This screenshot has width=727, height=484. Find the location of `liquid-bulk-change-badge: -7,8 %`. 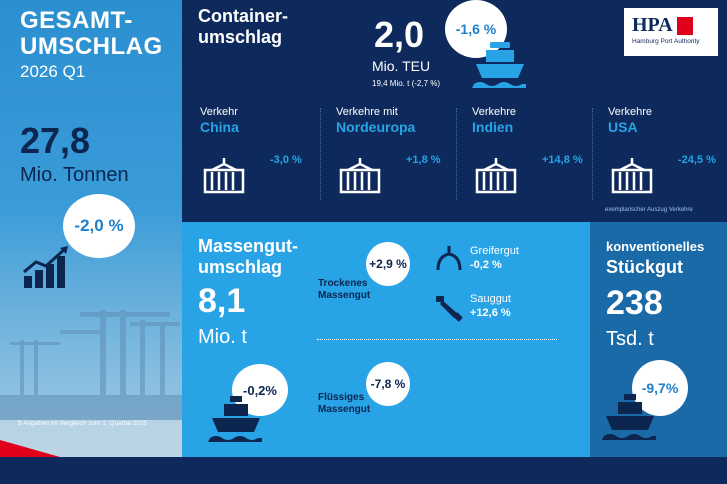

liquid-bulk-change-badge: -7,8 % is located at coordinates (388, 384).